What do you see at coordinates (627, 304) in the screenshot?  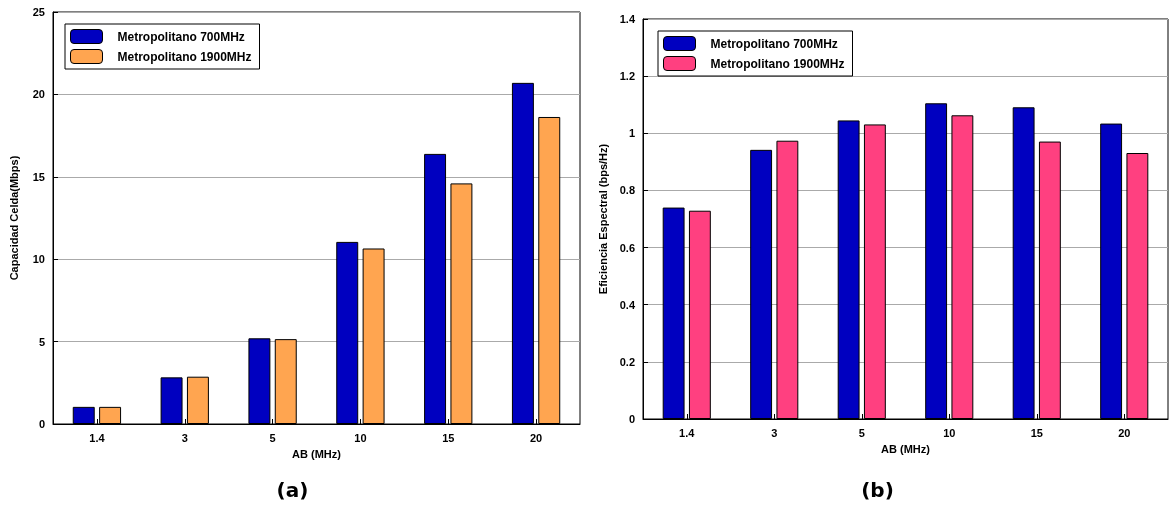 I see `y-tick-label: 0.4` at bounding box center [627, 304].